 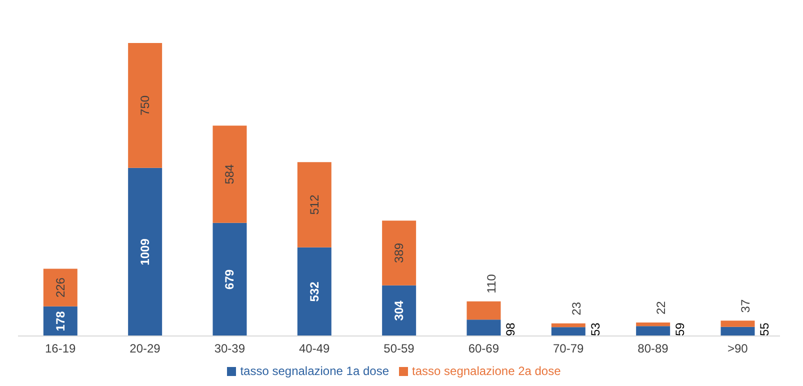 What do you see at coordinates (230, 349) in the screenshot?
I see `x-tick-label: 30-39` at bounding box center [230, 349].